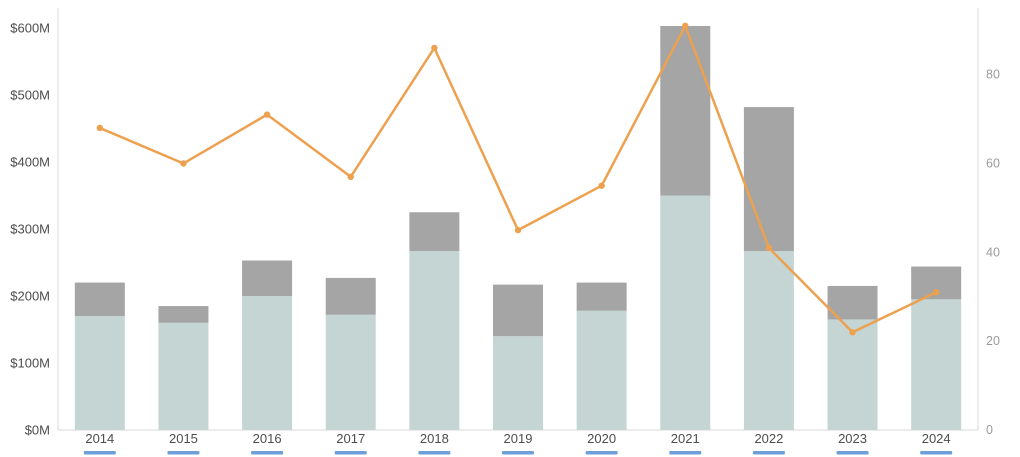 The image size is (1020, 457). What do you see at coordinates (30, 229) in the screenshot?
I see `left-axis-tick-label: $300M` at bounding box center [30, 229].